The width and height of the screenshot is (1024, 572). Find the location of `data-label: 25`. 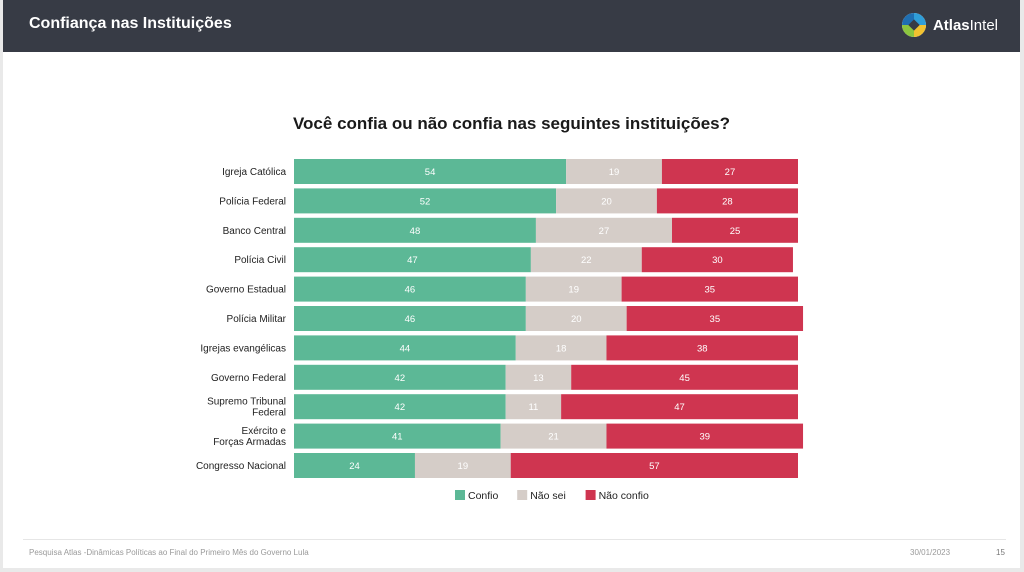

data-label: 25 is located at coordinates (735, 231).